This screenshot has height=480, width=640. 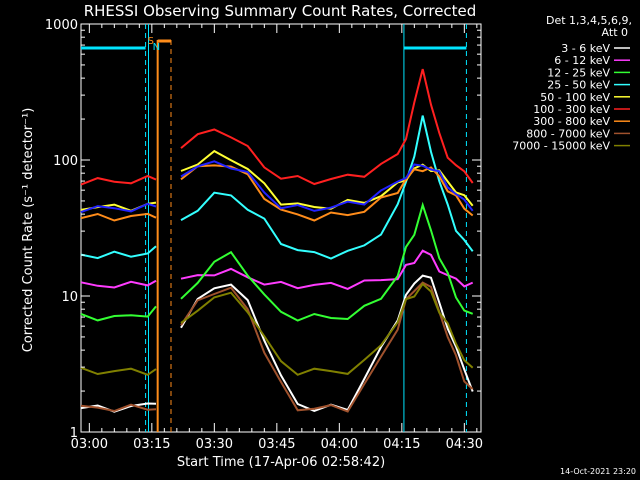 What do you see at coordinates (151, 444) in the screenshot?
I see `x-tick-label: 03:15` at bounding box center [151, 444].